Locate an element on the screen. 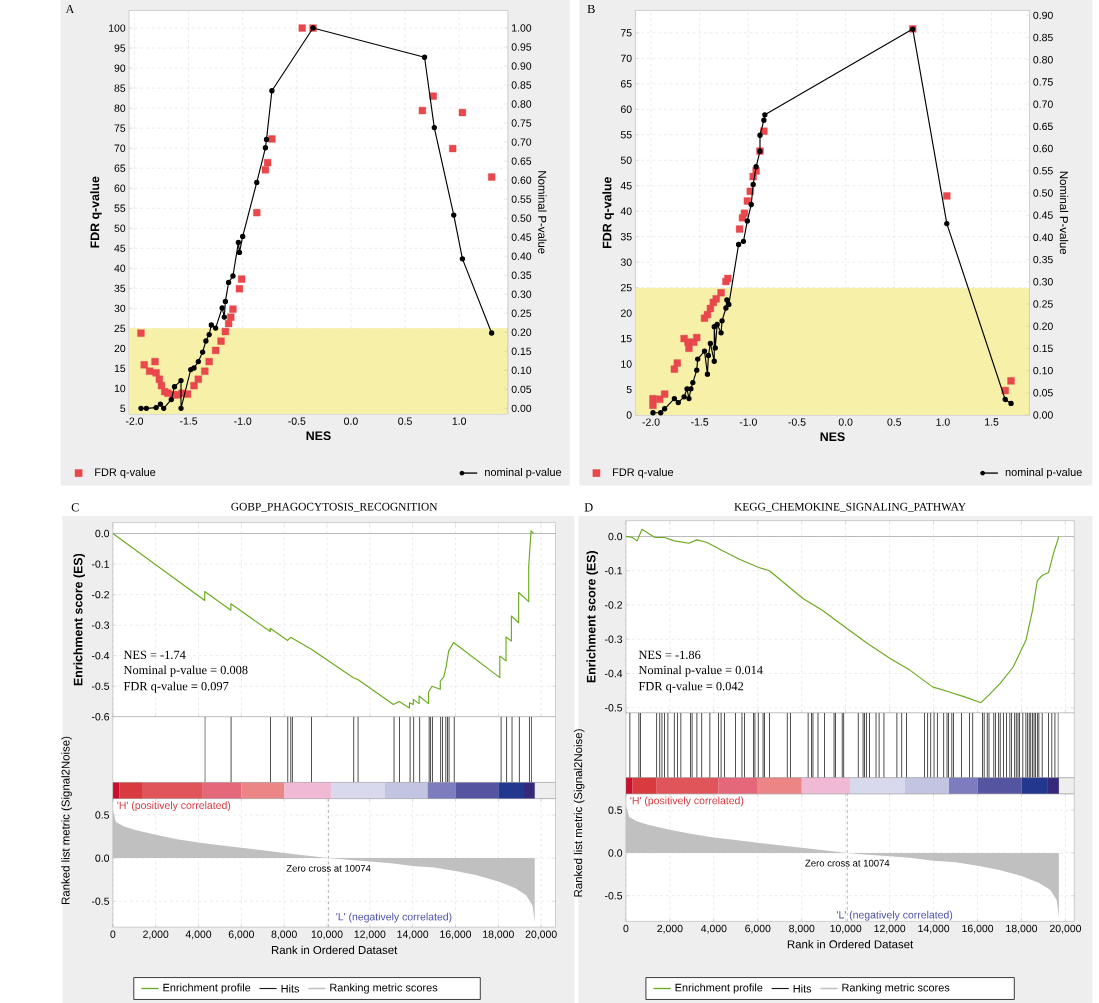  y-tick-label: 35 is located at coordinates (120, 288).